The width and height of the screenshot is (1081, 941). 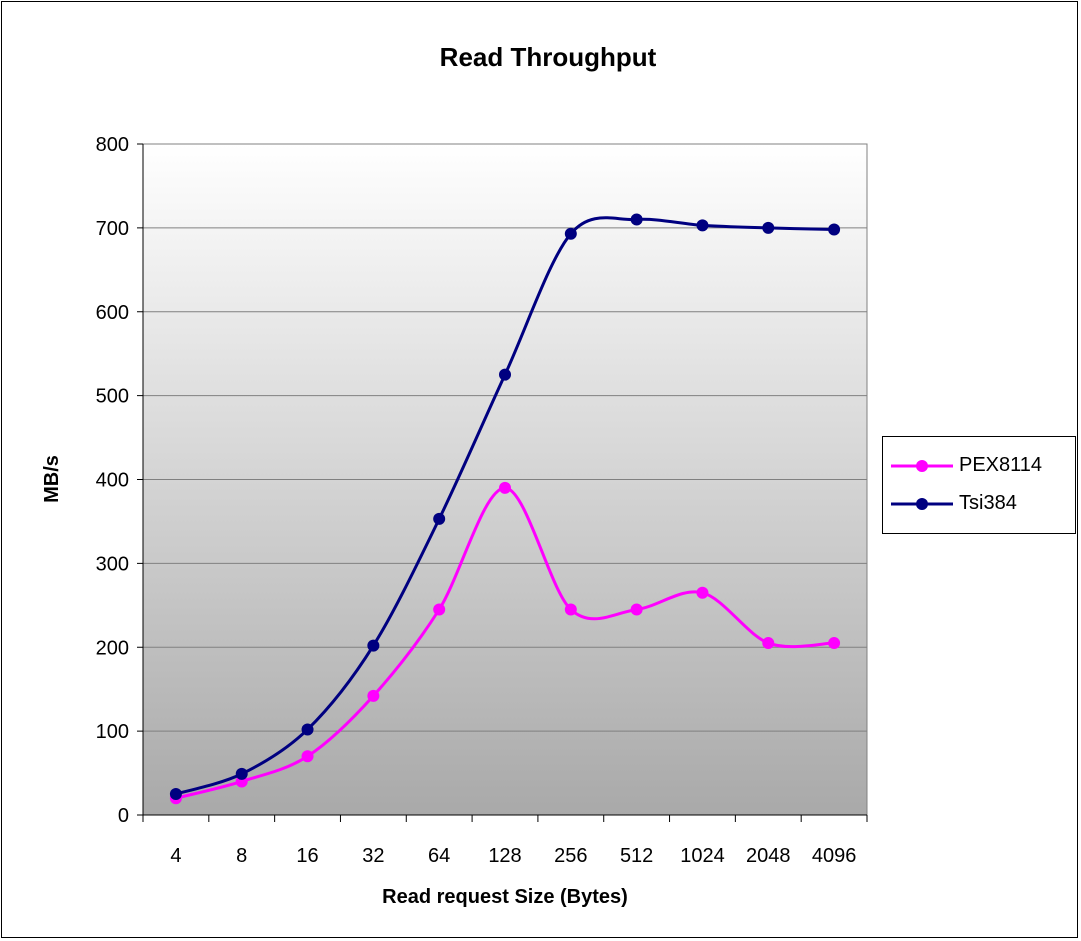 What do you see at coordinates (112, 648) in the screenshot?
I see `y-tick-label-200: 200` at bounding box center [112, 648].